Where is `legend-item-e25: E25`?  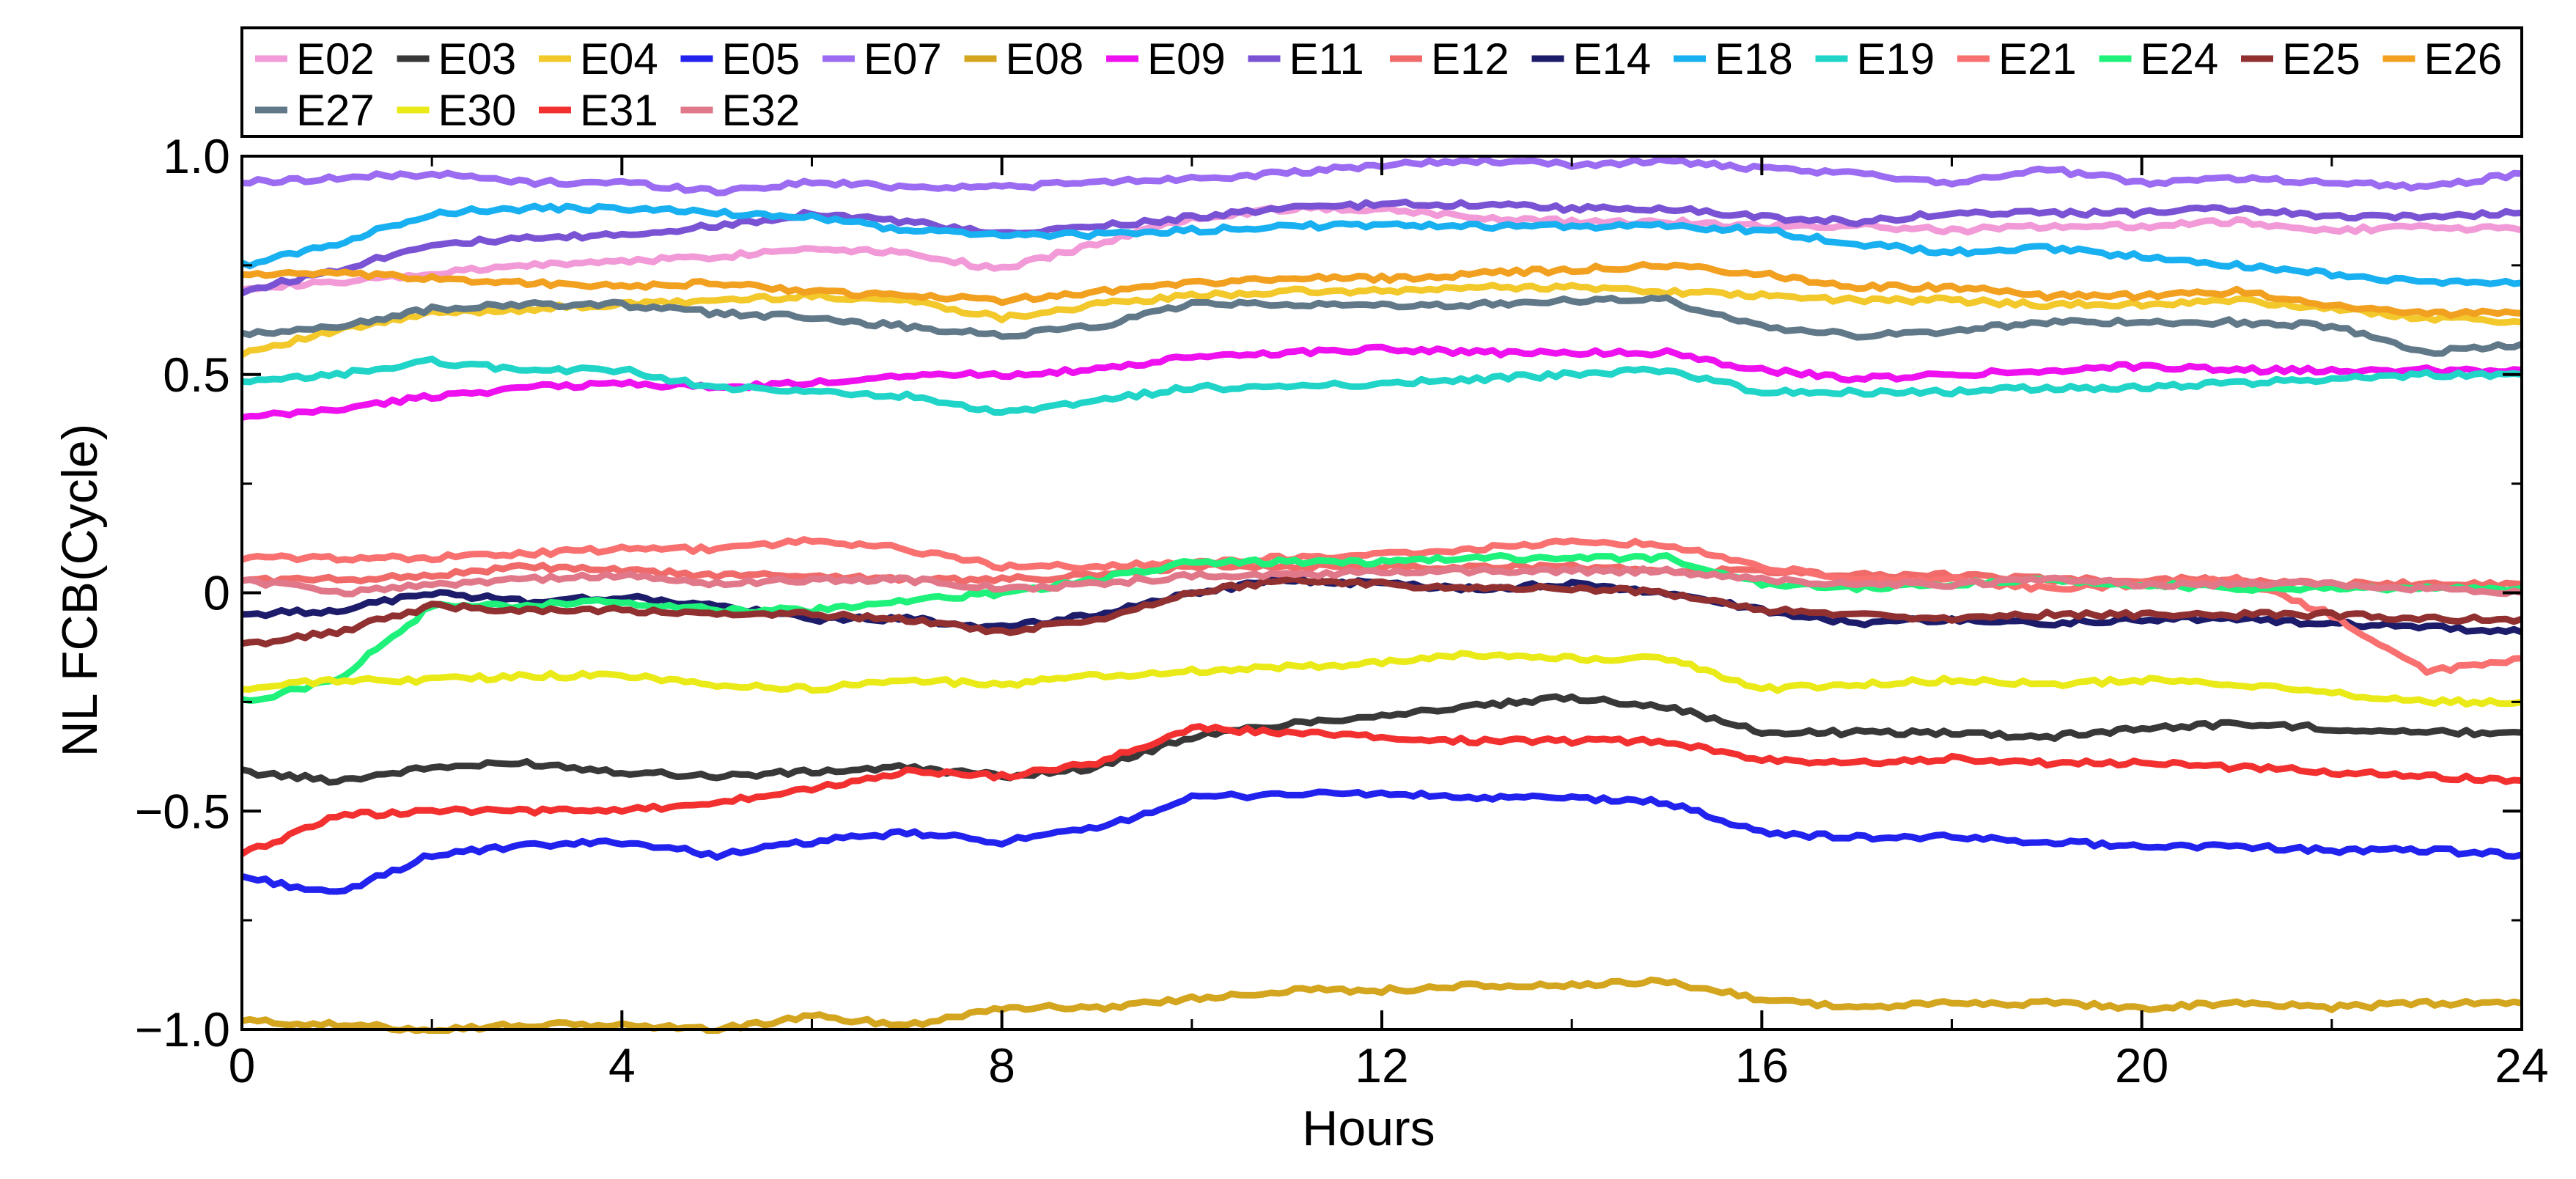
legend-item-e25: E25 is located at coordinates (2300, 59).